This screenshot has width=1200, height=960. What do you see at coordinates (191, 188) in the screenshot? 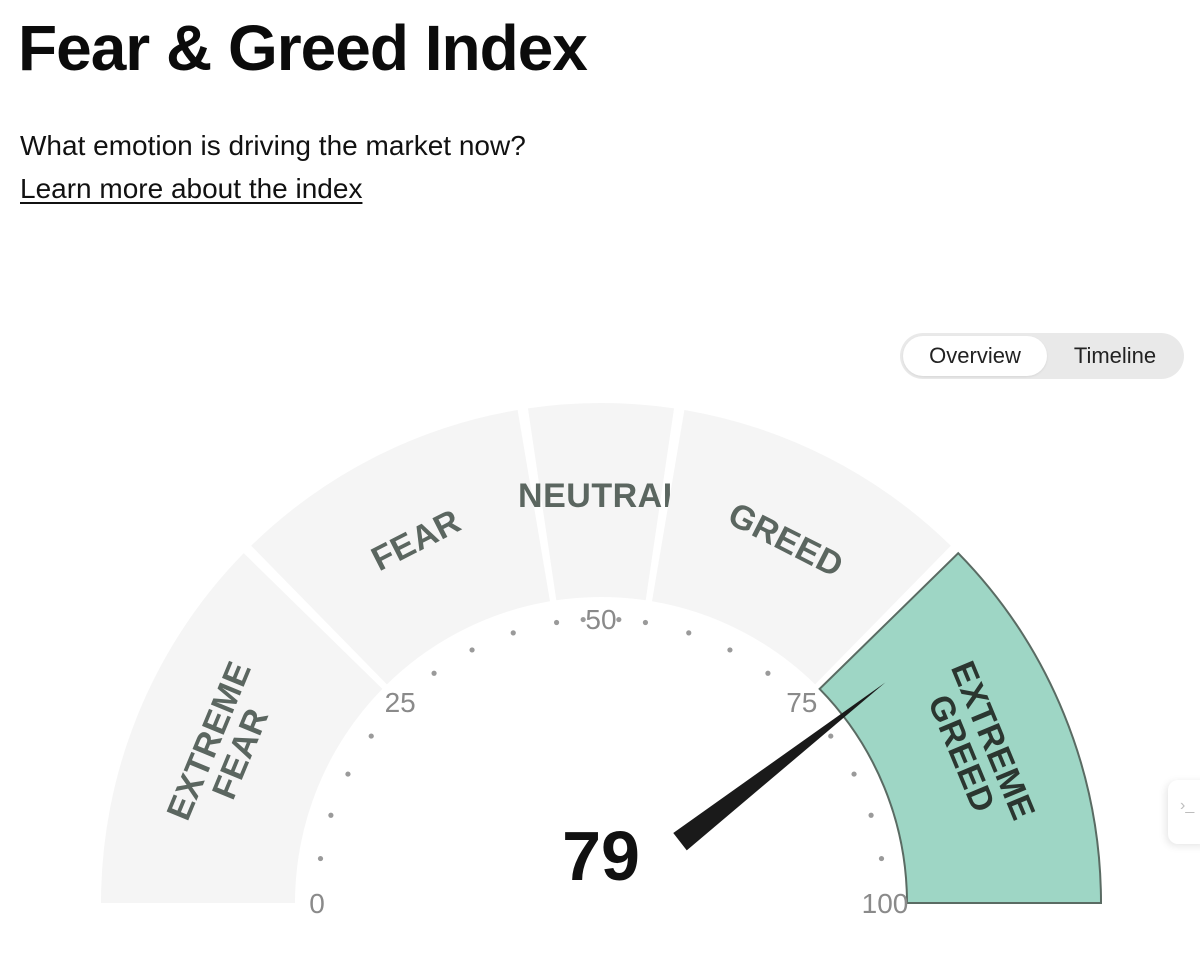
I see `learn-more-link: Learn more about the index` at bounding box center [191, 188].